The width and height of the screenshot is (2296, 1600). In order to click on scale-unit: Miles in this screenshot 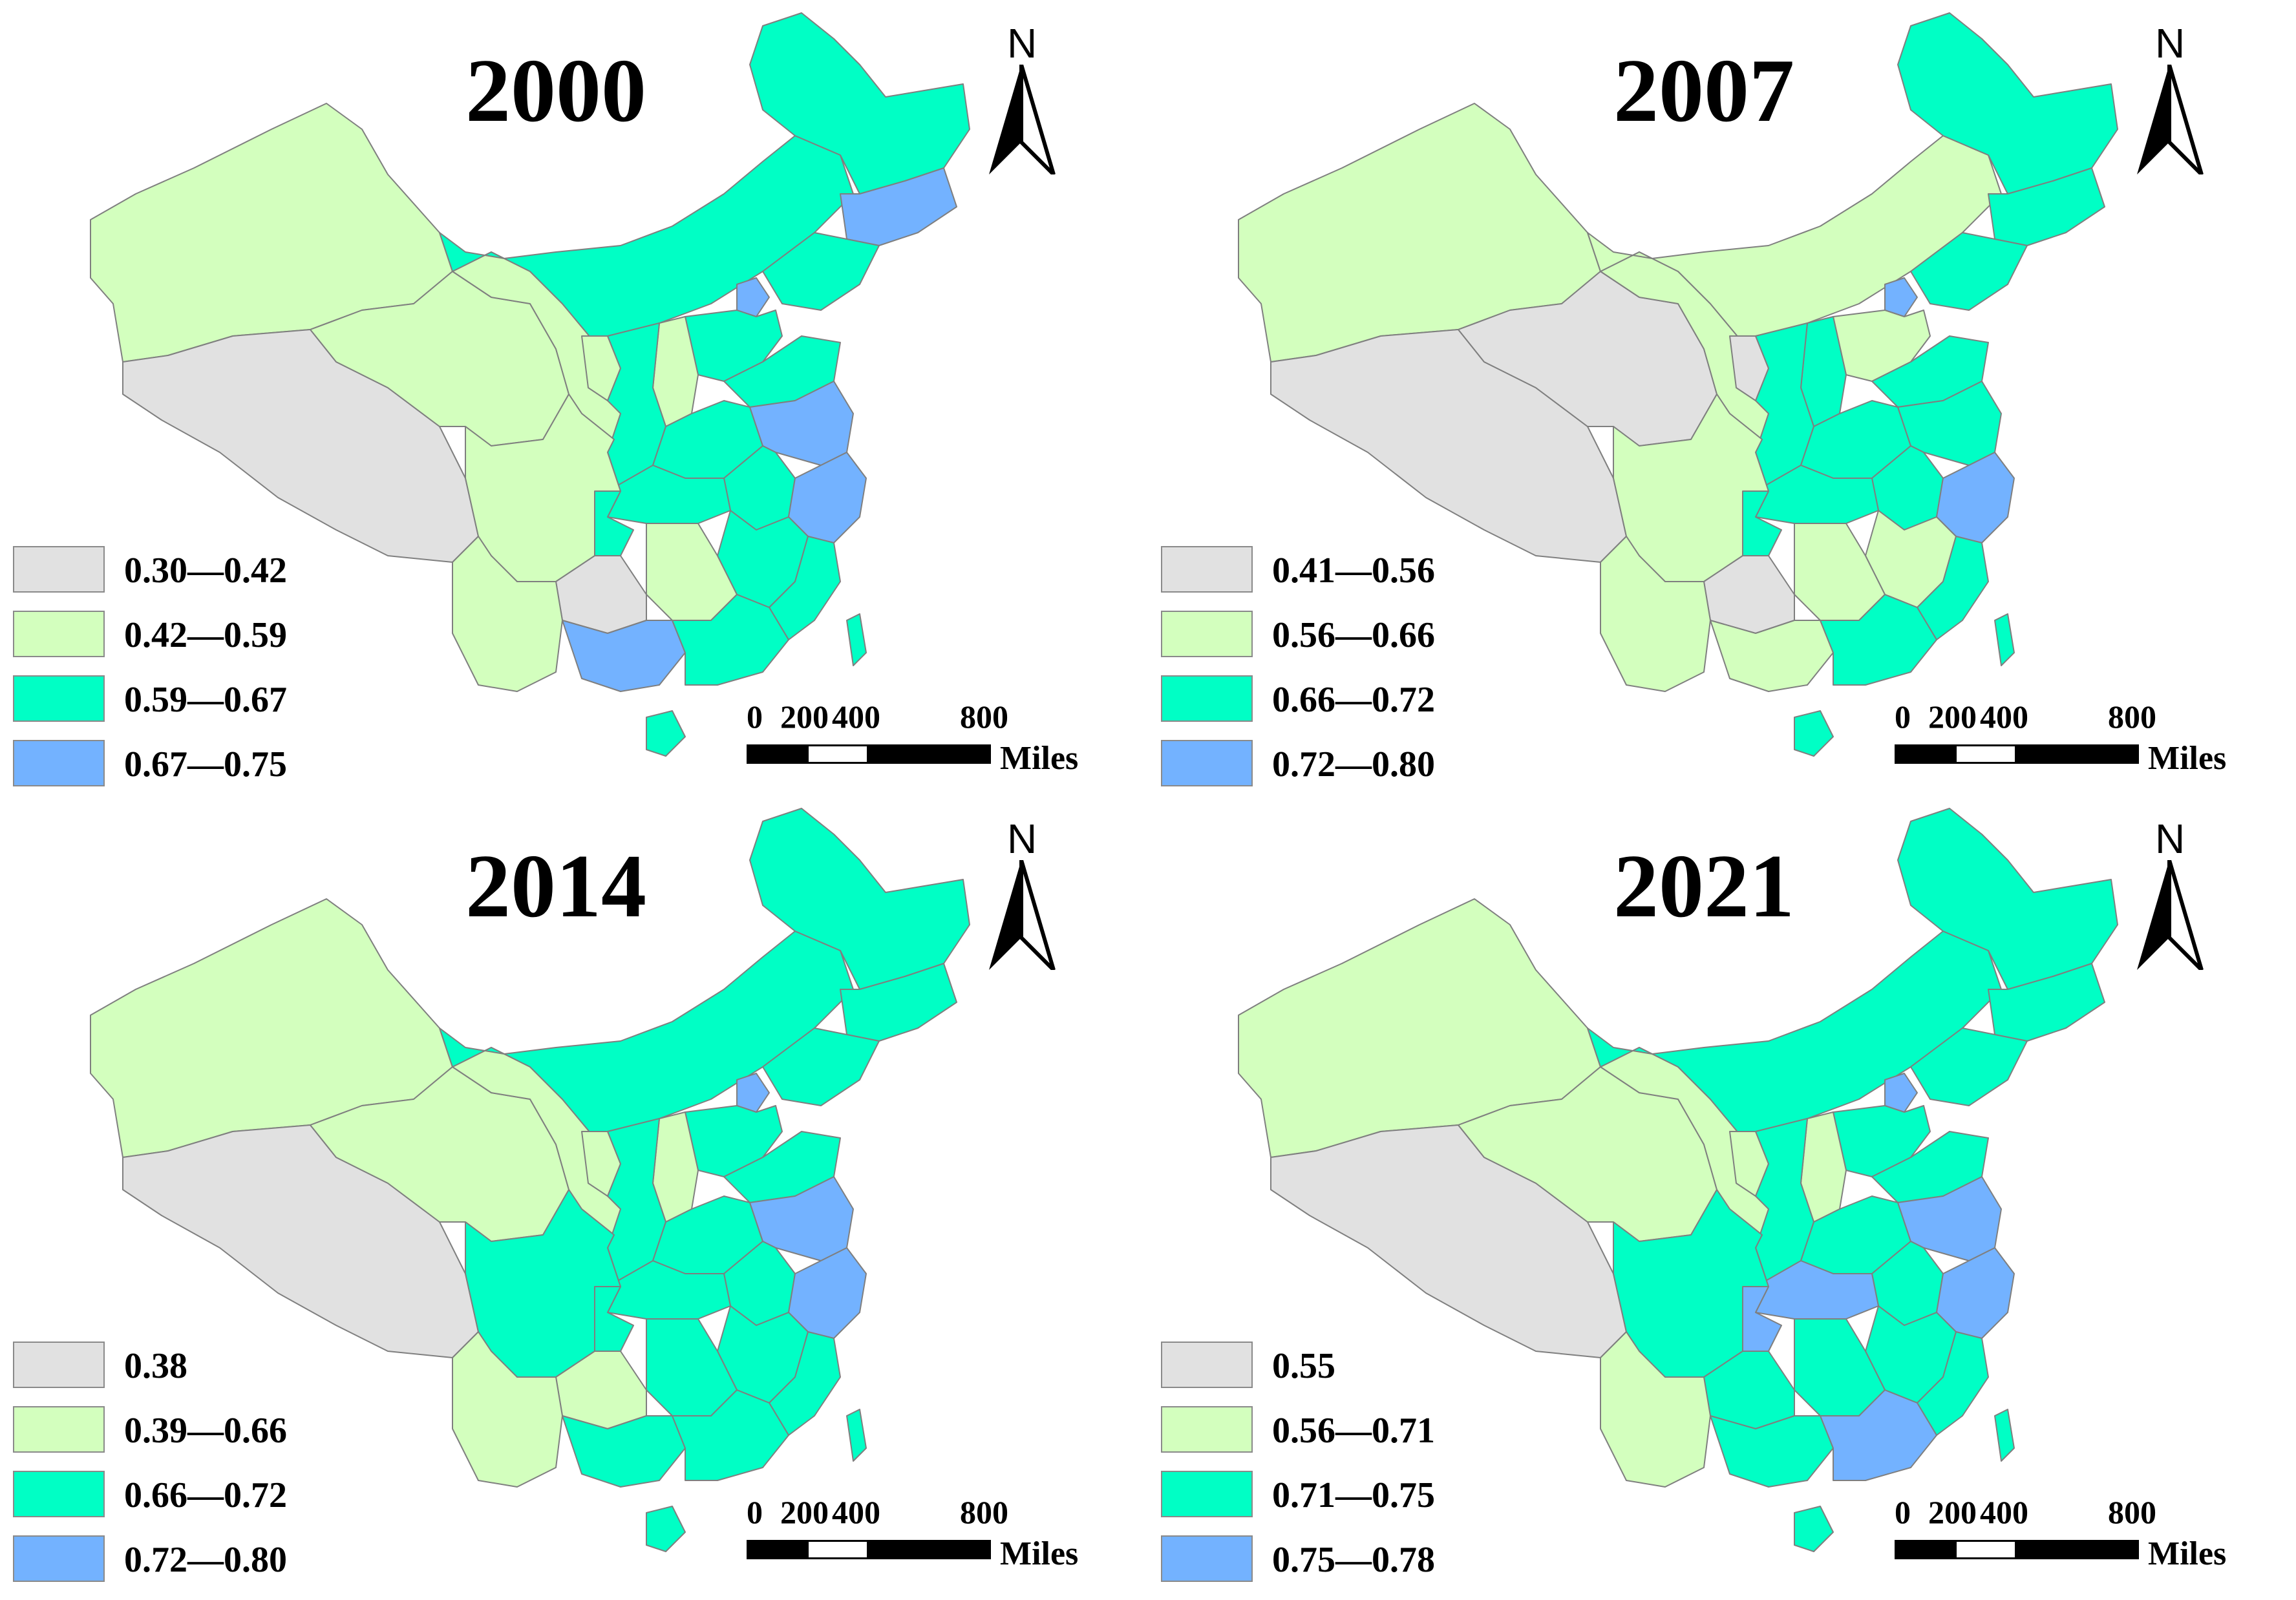, I will do `click(2187, 1554)`.